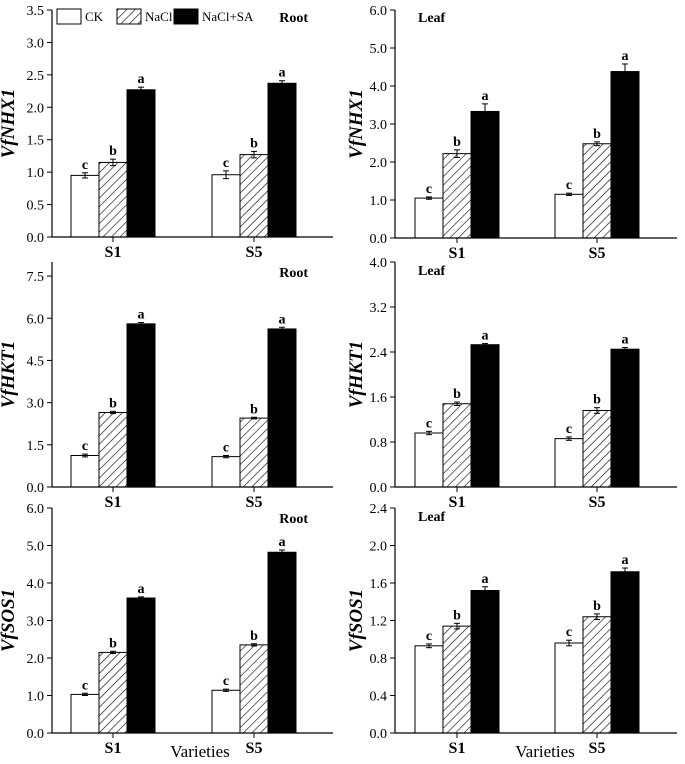  I want to click on legend-label-nacl: NaCl, so click(159, 16).